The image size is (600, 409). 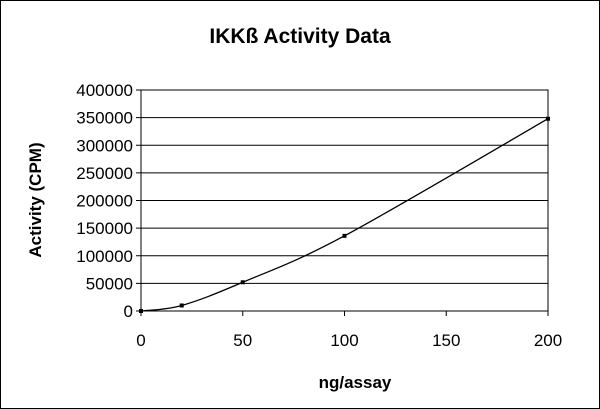 I want to click on x-tick-label: 50, so click(x=242, y=340).